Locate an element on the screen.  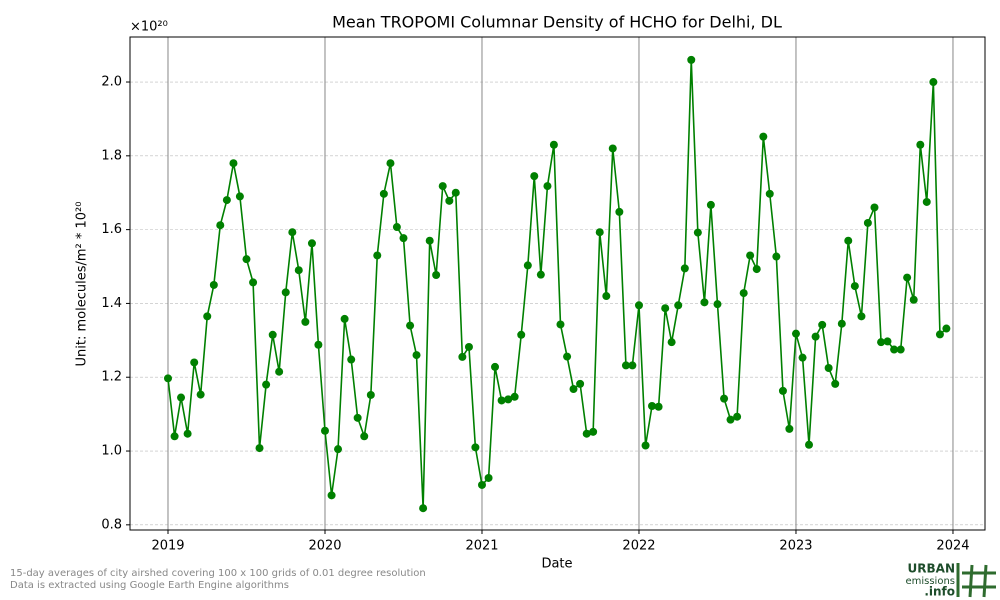
x-axis-label: Date is located at coordinates (556, 564).